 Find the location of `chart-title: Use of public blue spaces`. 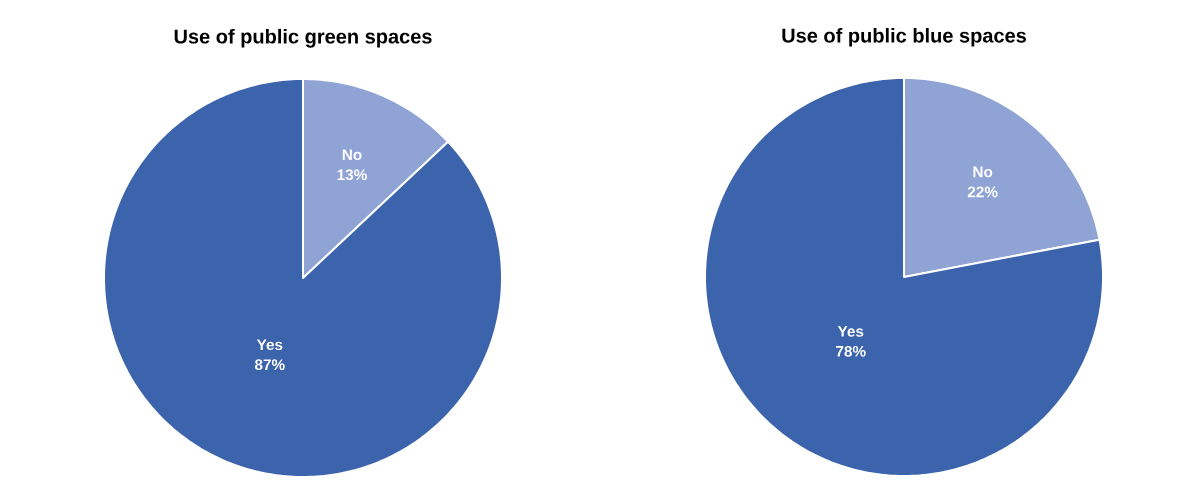

chart-title: Use of public blue spaces is located at coordinates (904, 37).